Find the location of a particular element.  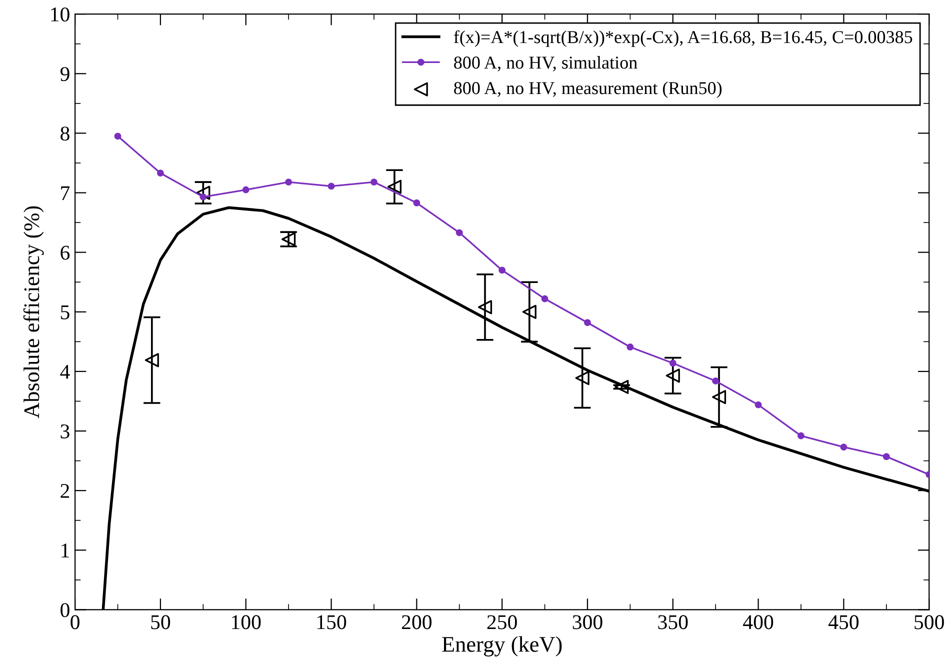

y-tick-label: 7 is located at coordinates (65, 193).